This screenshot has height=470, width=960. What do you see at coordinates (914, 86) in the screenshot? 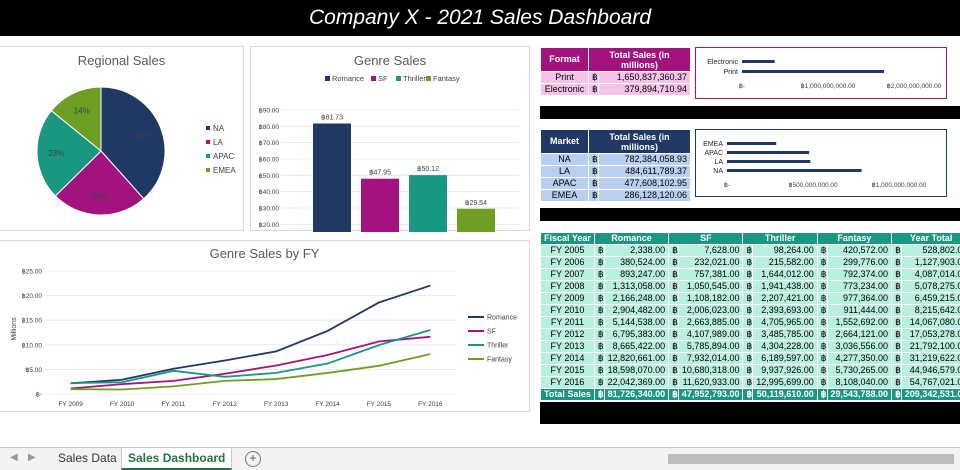
I see `hbar-x-tick-label: ฿2,000,000,000.00` at bounding box center [914, 86].